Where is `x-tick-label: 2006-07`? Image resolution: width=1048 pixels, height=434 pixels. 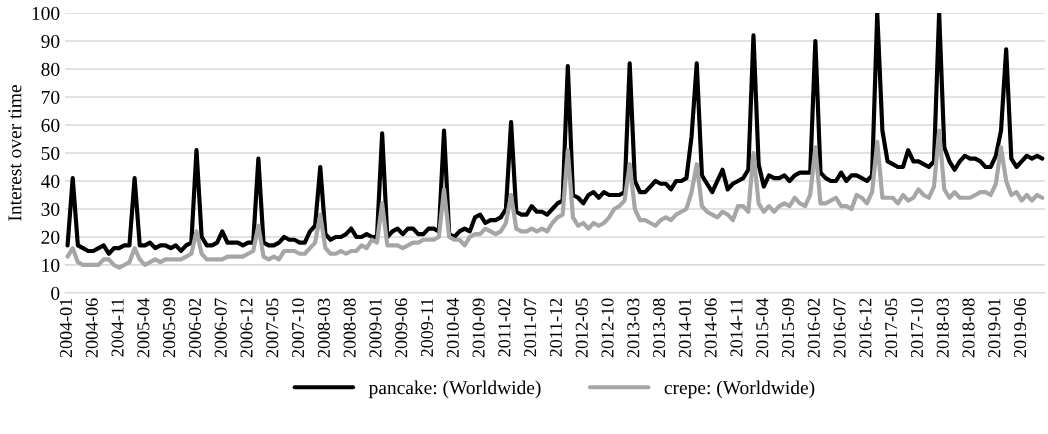 x-tick-label: 2006-07 is located at coordinates (220, 328).